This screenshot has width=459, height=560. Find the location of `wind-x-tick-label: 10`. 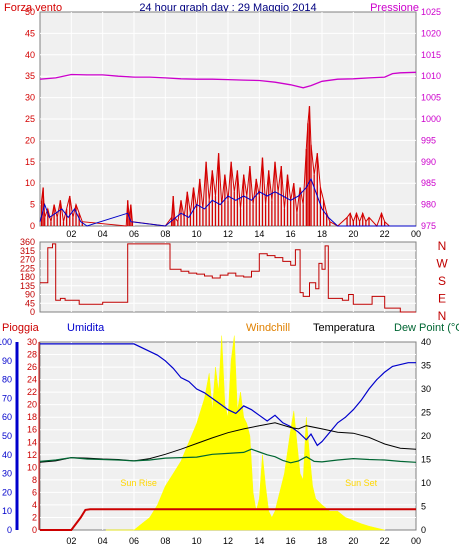

wind-x-tick-label: 10 is located at coordinates (197, 234).